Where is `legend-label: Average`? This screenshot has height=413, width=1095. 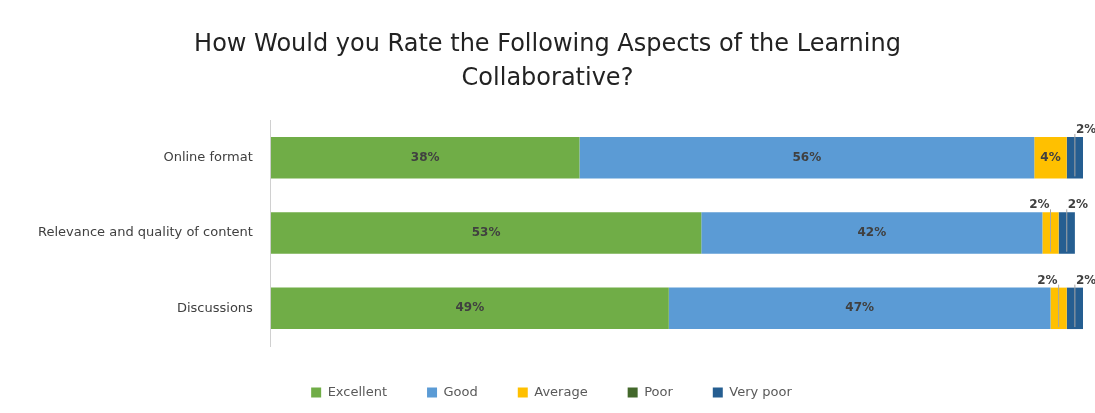
legend-label: Average is located at coordinates (561, 391).